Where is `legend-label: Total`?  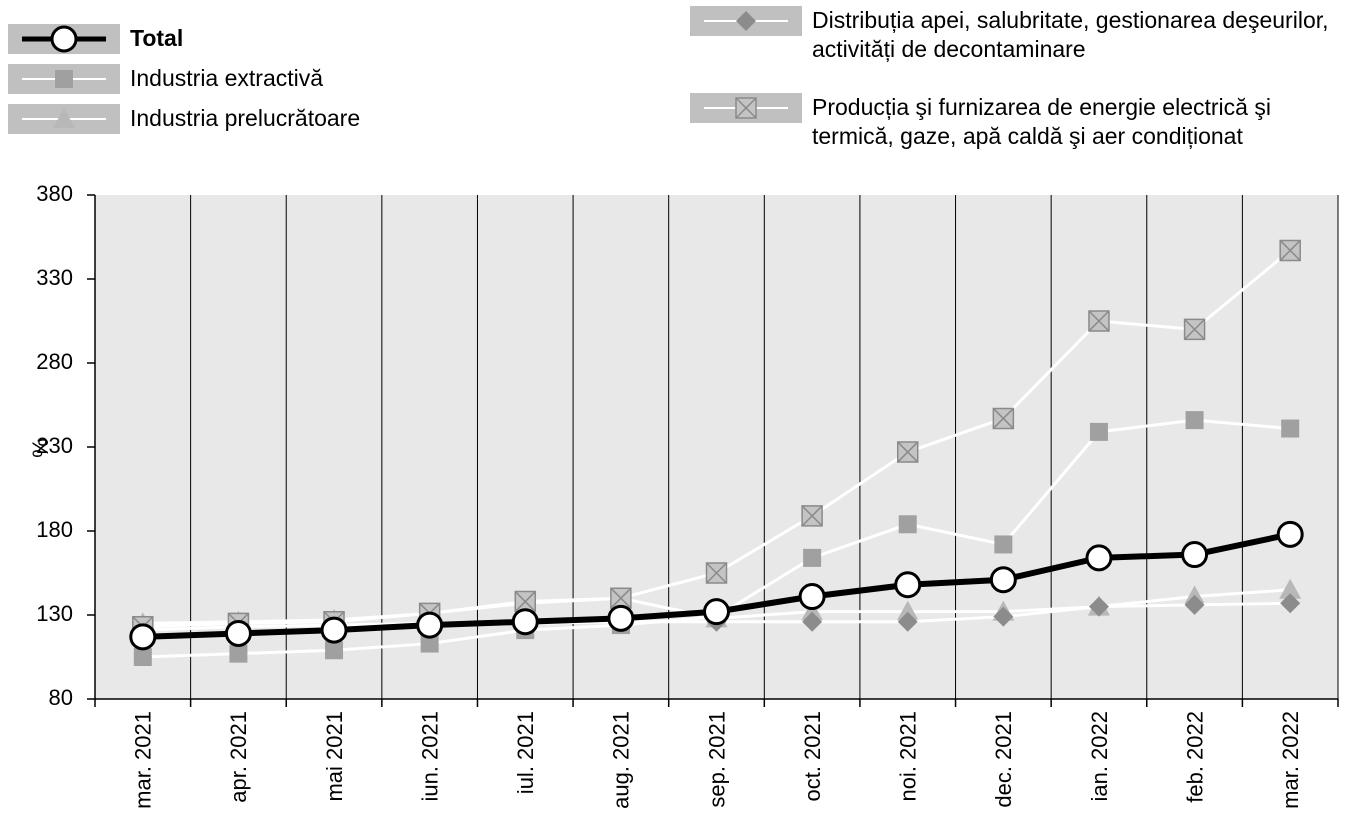 legend-label: Total is located at coordinates (157, 38).